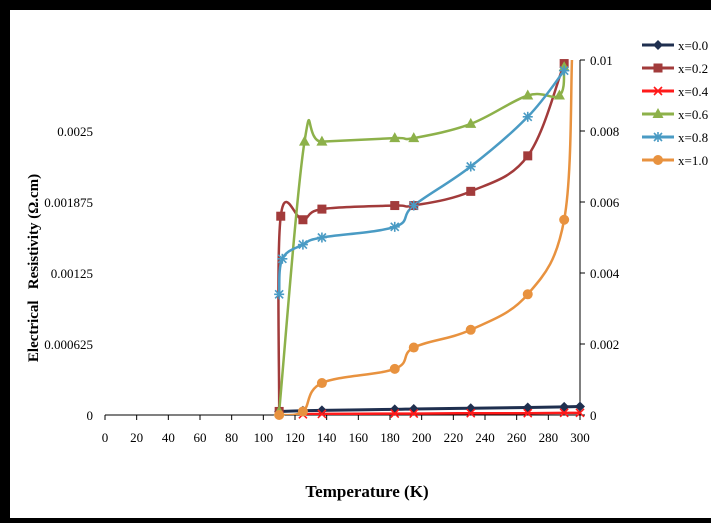  I want to click on legend-label: x=0.2, so click(693, 68).